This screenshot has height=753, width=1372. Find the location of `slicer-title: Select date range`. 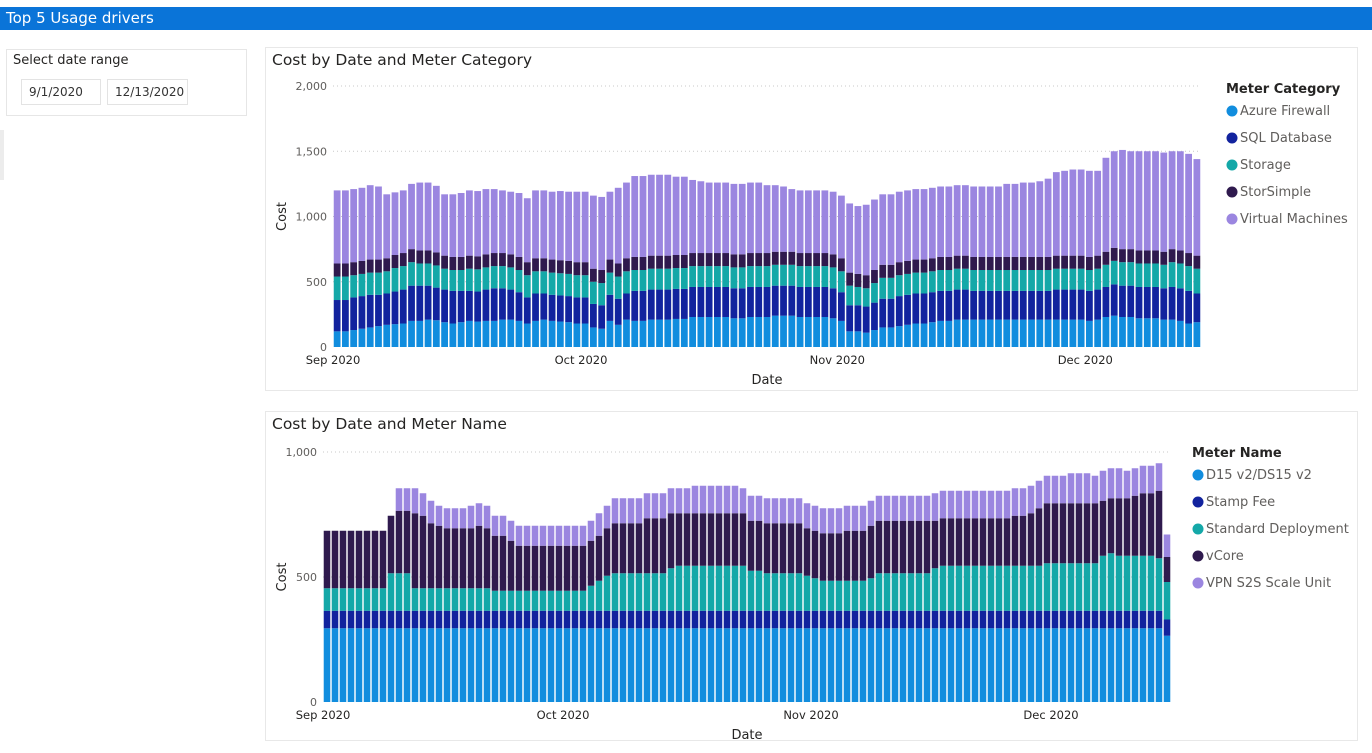

slicer-title: Select date range is located at coordinates (71, 60).